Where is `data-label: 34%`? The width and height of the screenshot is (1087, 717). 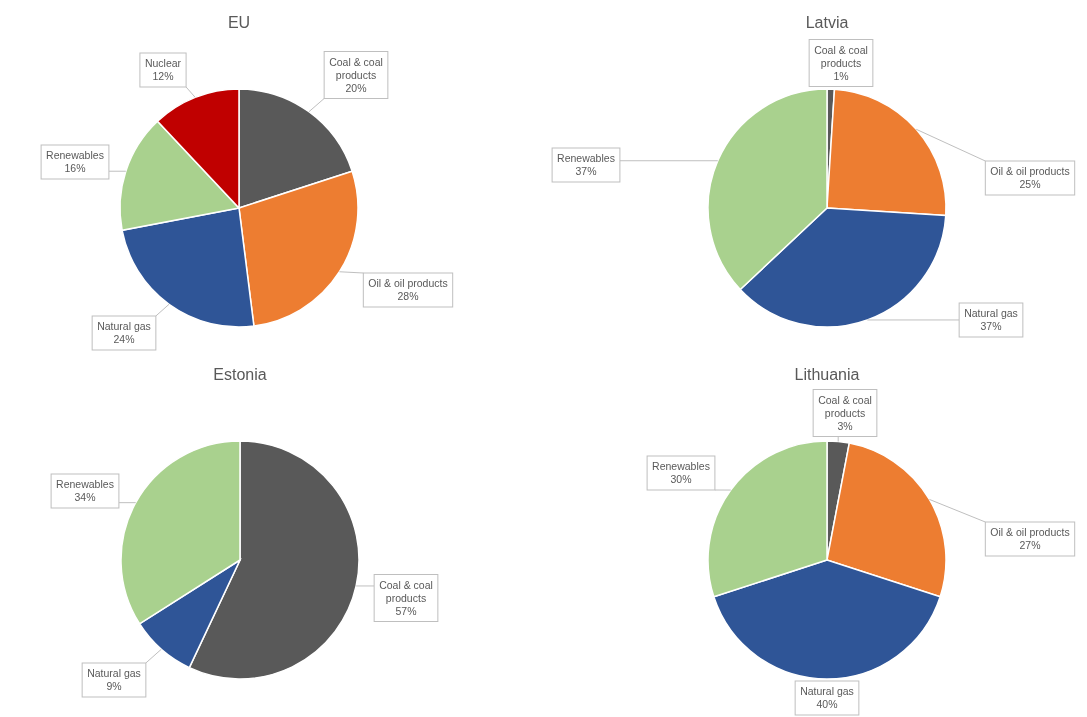 data-label: 34% is located at coordinates (85, 497).